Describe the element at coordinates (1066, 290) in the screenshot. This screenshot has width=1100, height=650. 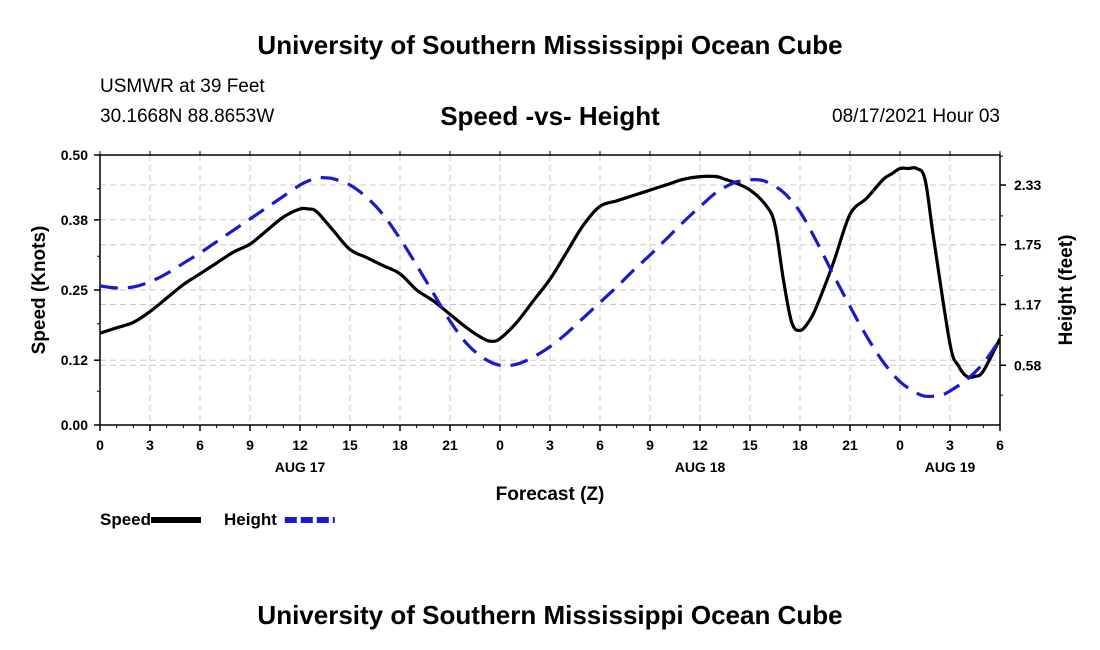
I see `y2-axis-label: Height (feet)` at that location.